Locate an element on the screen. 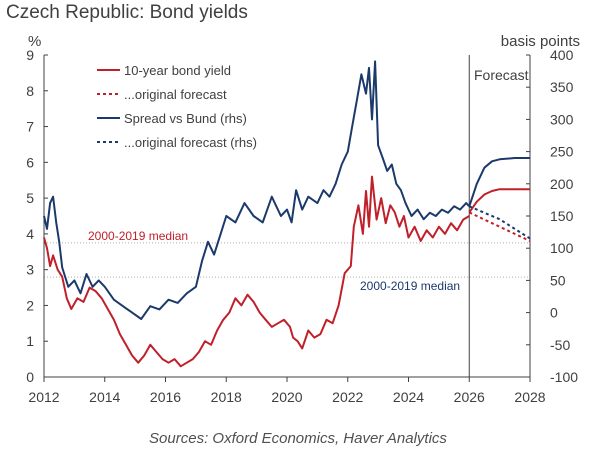 This screenshot has height=459, width=596. x-tick-label: 2012 is located at coordinates (43, 397).